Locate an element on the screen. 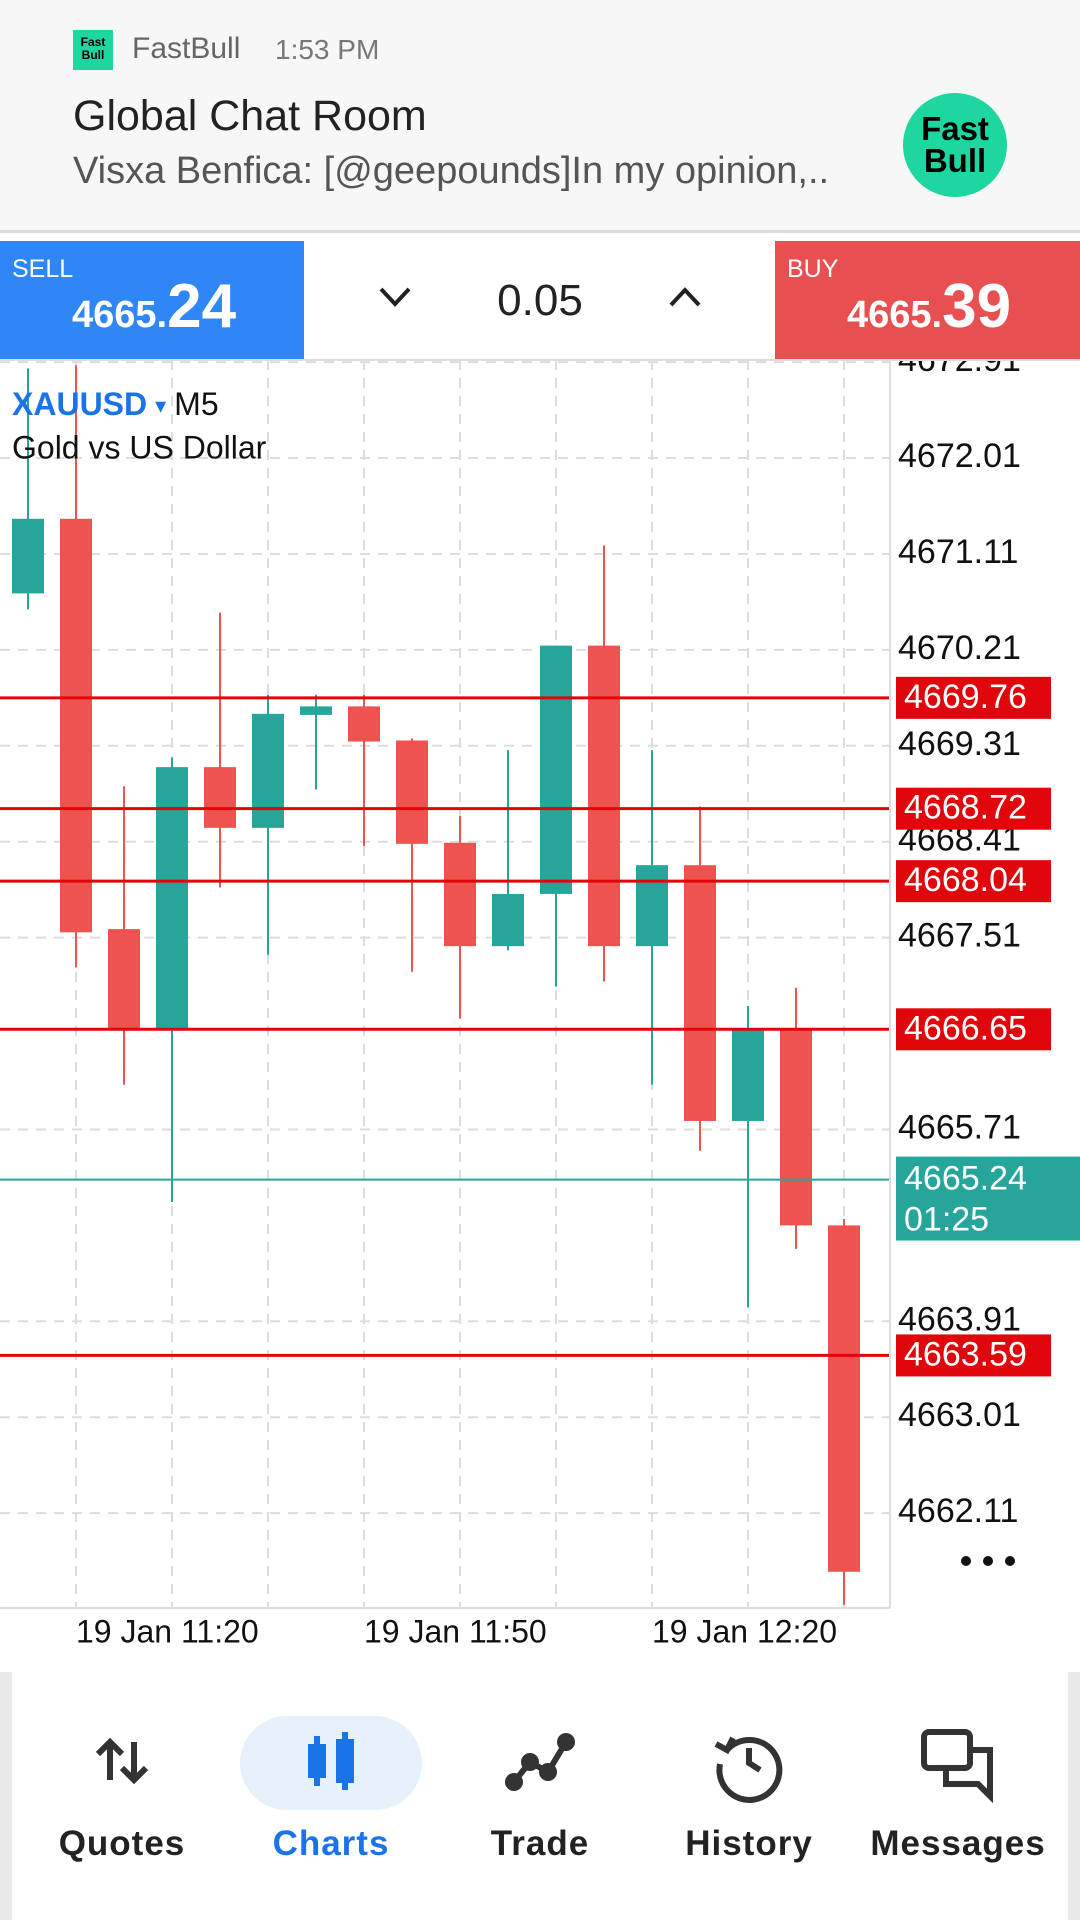  sell-label: SELL is located at coordinates (43, 269).